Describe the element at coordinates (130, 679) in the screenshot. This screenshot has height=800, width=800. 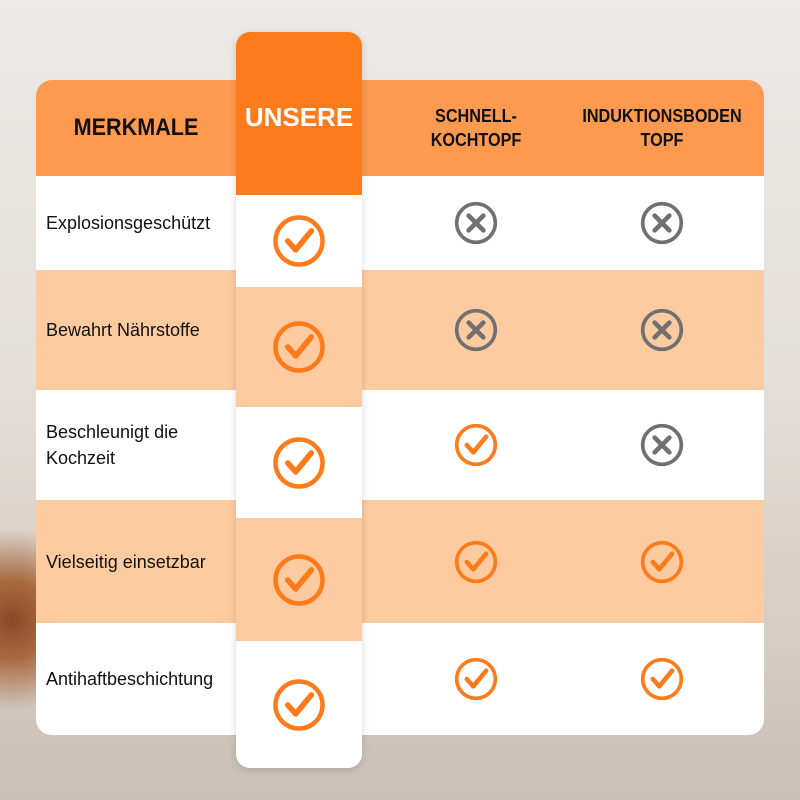
I see `feature-label: Antihaftbeschichtung` at that location.